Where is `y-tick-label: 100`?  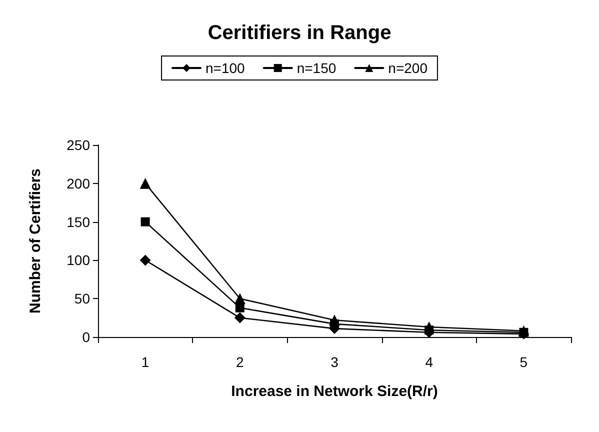
y-tick-label: 100 is located at coordinates (78, 260).